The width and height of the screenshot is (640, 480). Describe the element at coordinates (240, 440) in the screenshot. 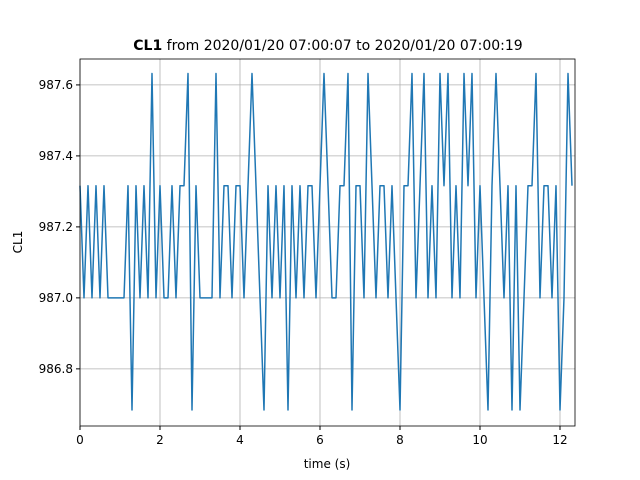

I see `x-tick-label: 4` at that location.